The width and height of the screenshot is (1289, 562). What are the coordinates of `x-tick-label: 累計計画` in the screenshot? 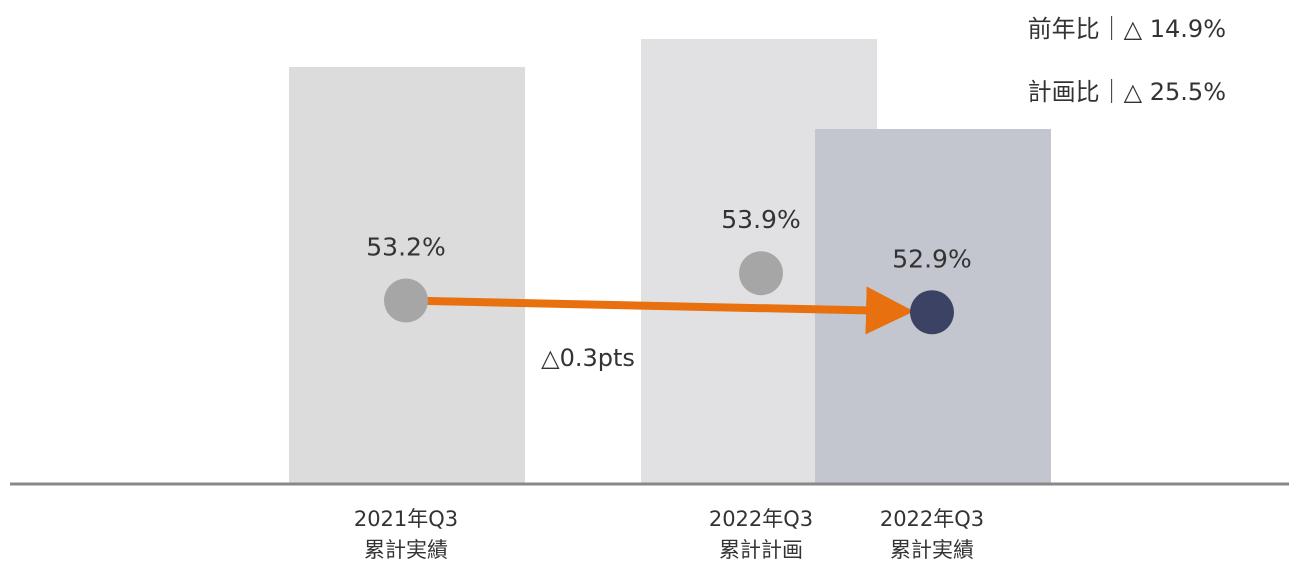 It's located at (761, 550).